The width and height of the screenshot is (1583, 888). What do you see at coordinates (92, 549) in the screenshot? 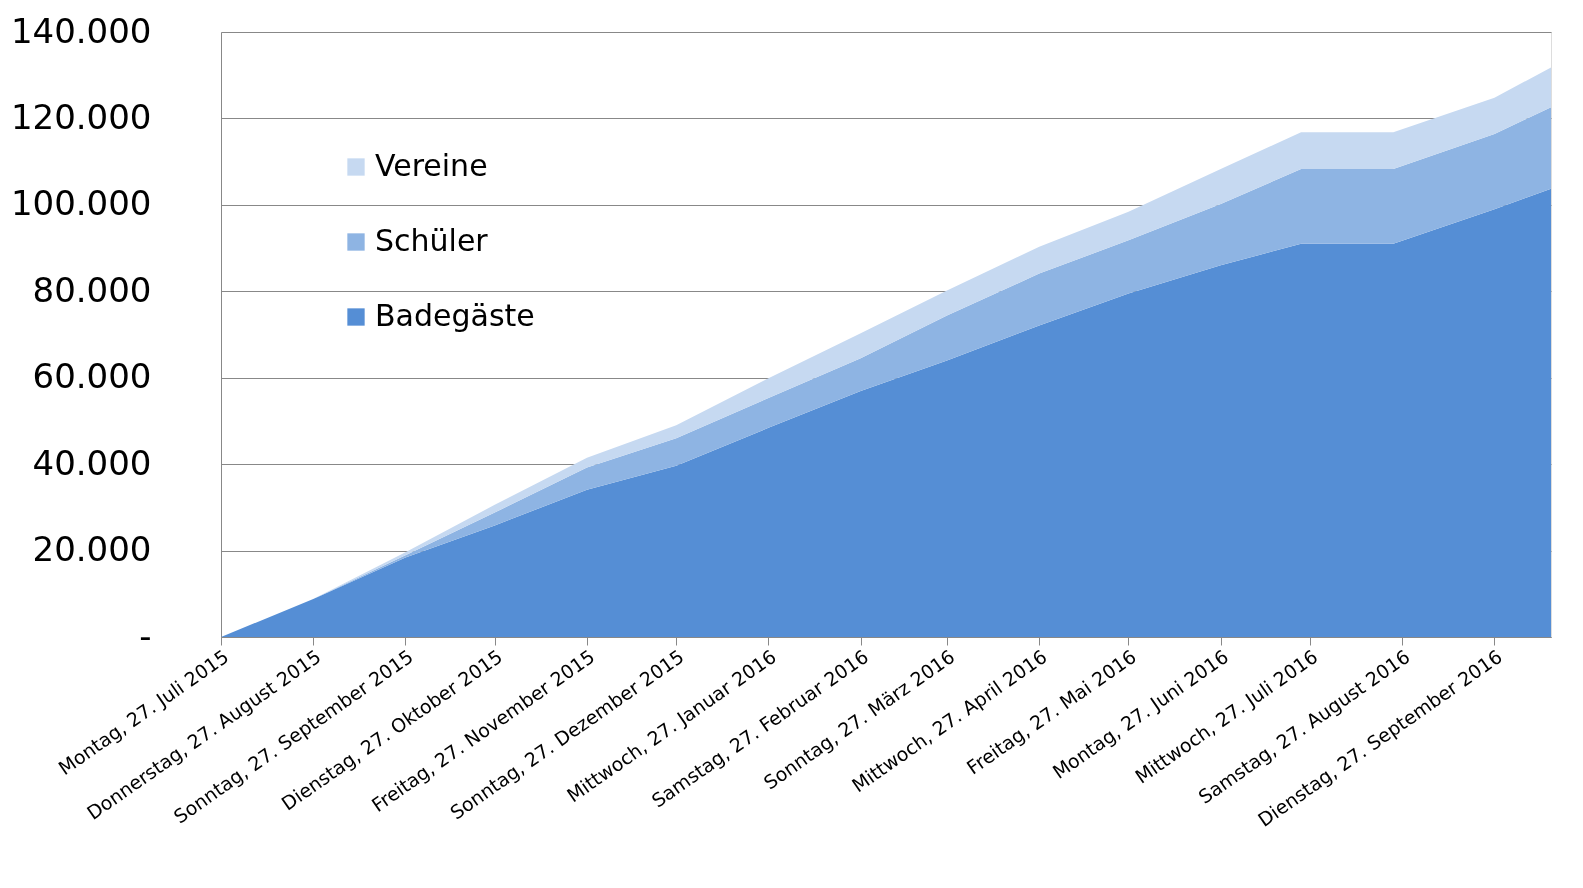
I see `y-tick-label: 20.000` at bounding box center [92, 549].